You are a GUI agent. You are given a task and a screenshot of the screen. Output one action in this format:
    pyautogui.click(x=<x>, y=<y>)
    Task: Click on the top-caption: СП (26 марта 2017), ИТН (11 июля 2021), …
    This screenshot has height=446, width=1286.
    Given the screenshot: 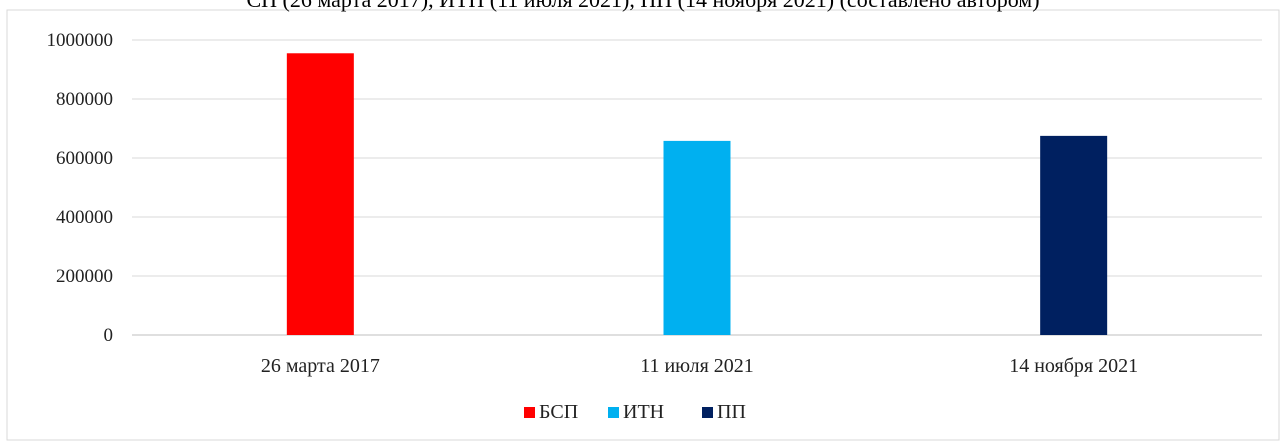 What is the action you would take?
    pyautogui.click(x=642, y=6)
    